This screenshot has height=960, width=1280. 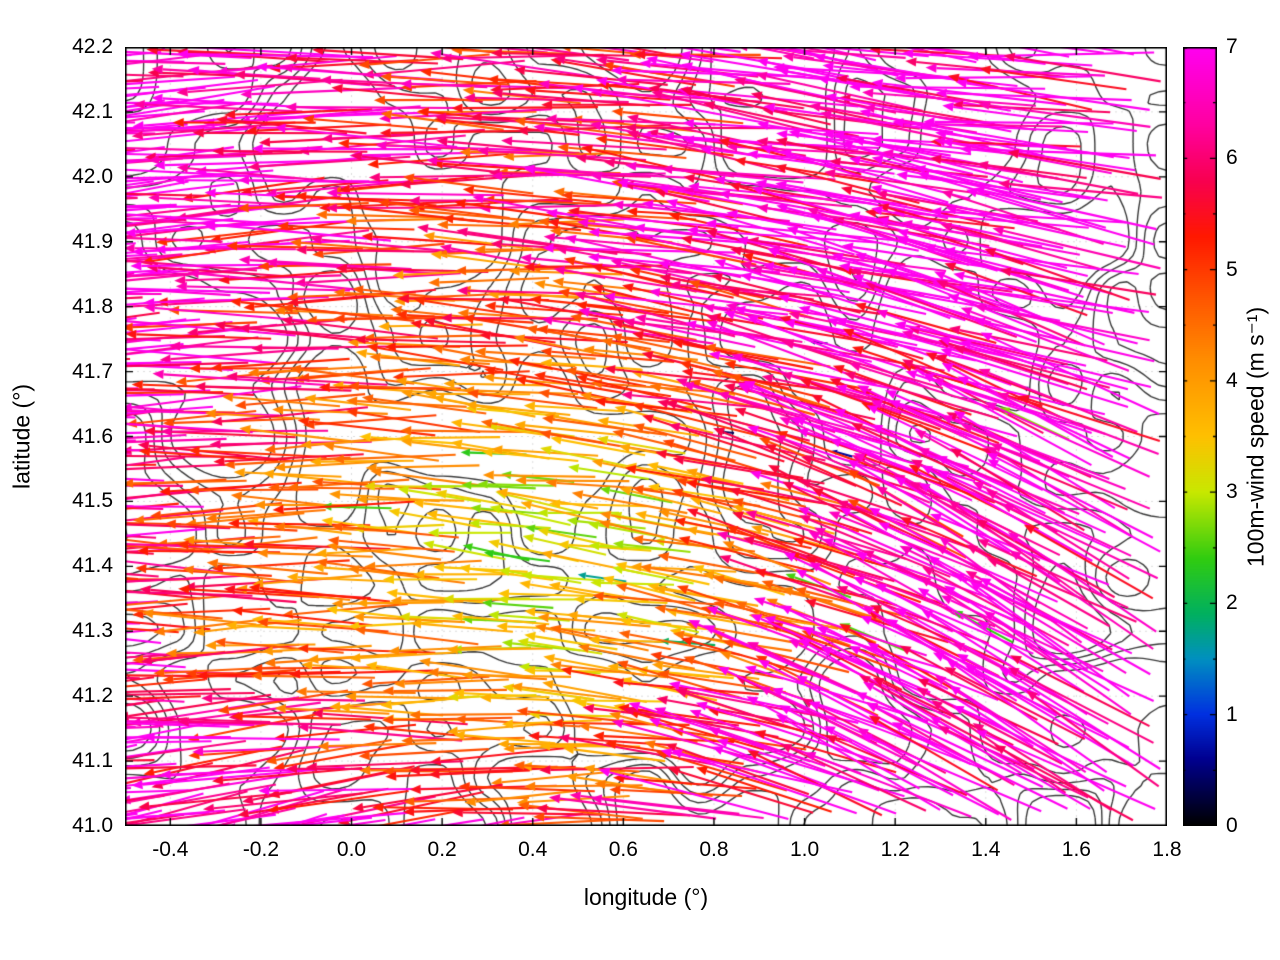 I want to click on y-tick-label: 42.0, so click(x=92, y=176).